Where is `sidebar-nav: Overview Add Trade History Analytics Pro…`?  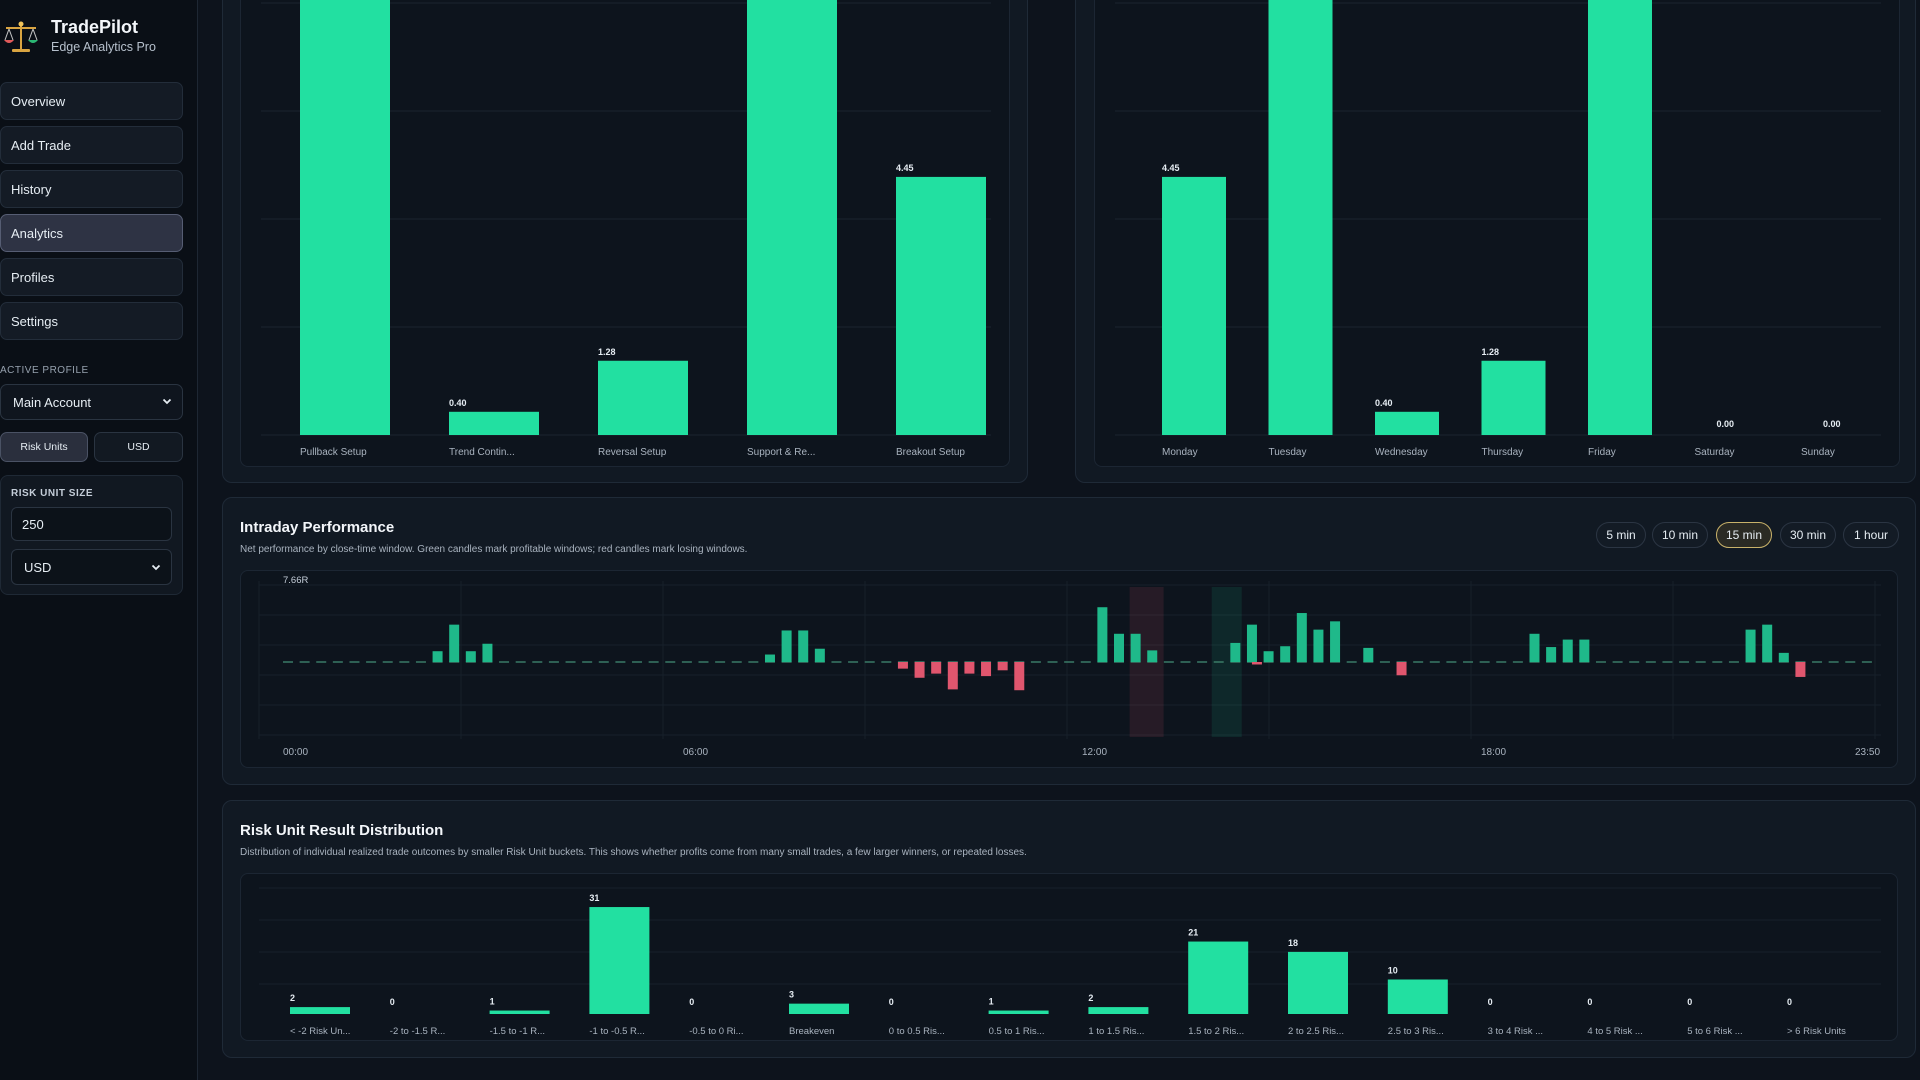
sidebar-nav: Overview Add Trade History Analytics Pro… is located at coordinates (91, 214).